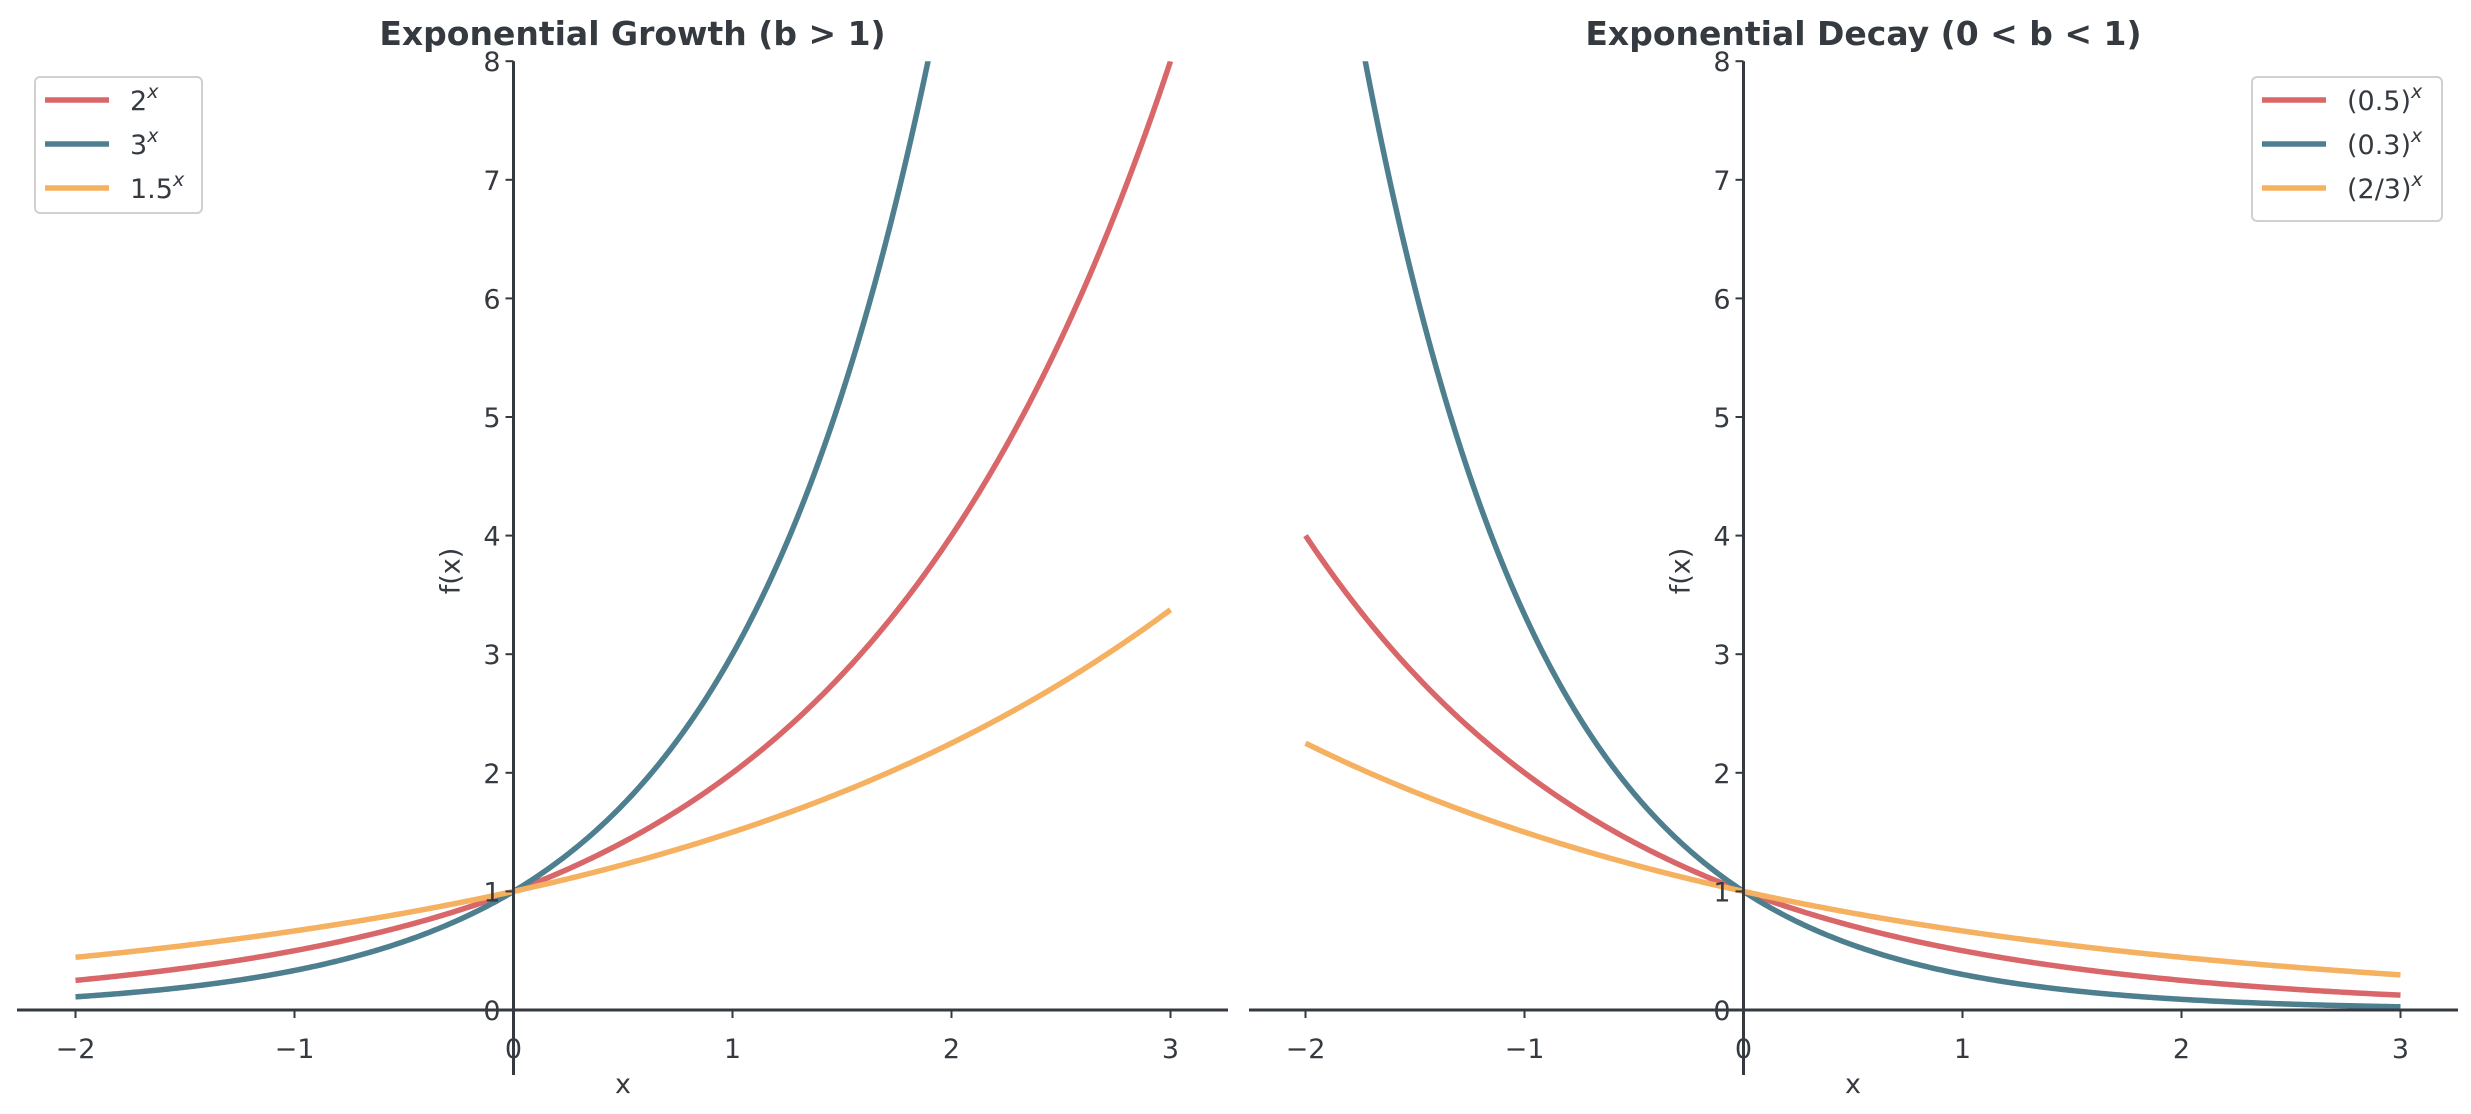  I want to click on legend-base: 3, so click(138, 145).